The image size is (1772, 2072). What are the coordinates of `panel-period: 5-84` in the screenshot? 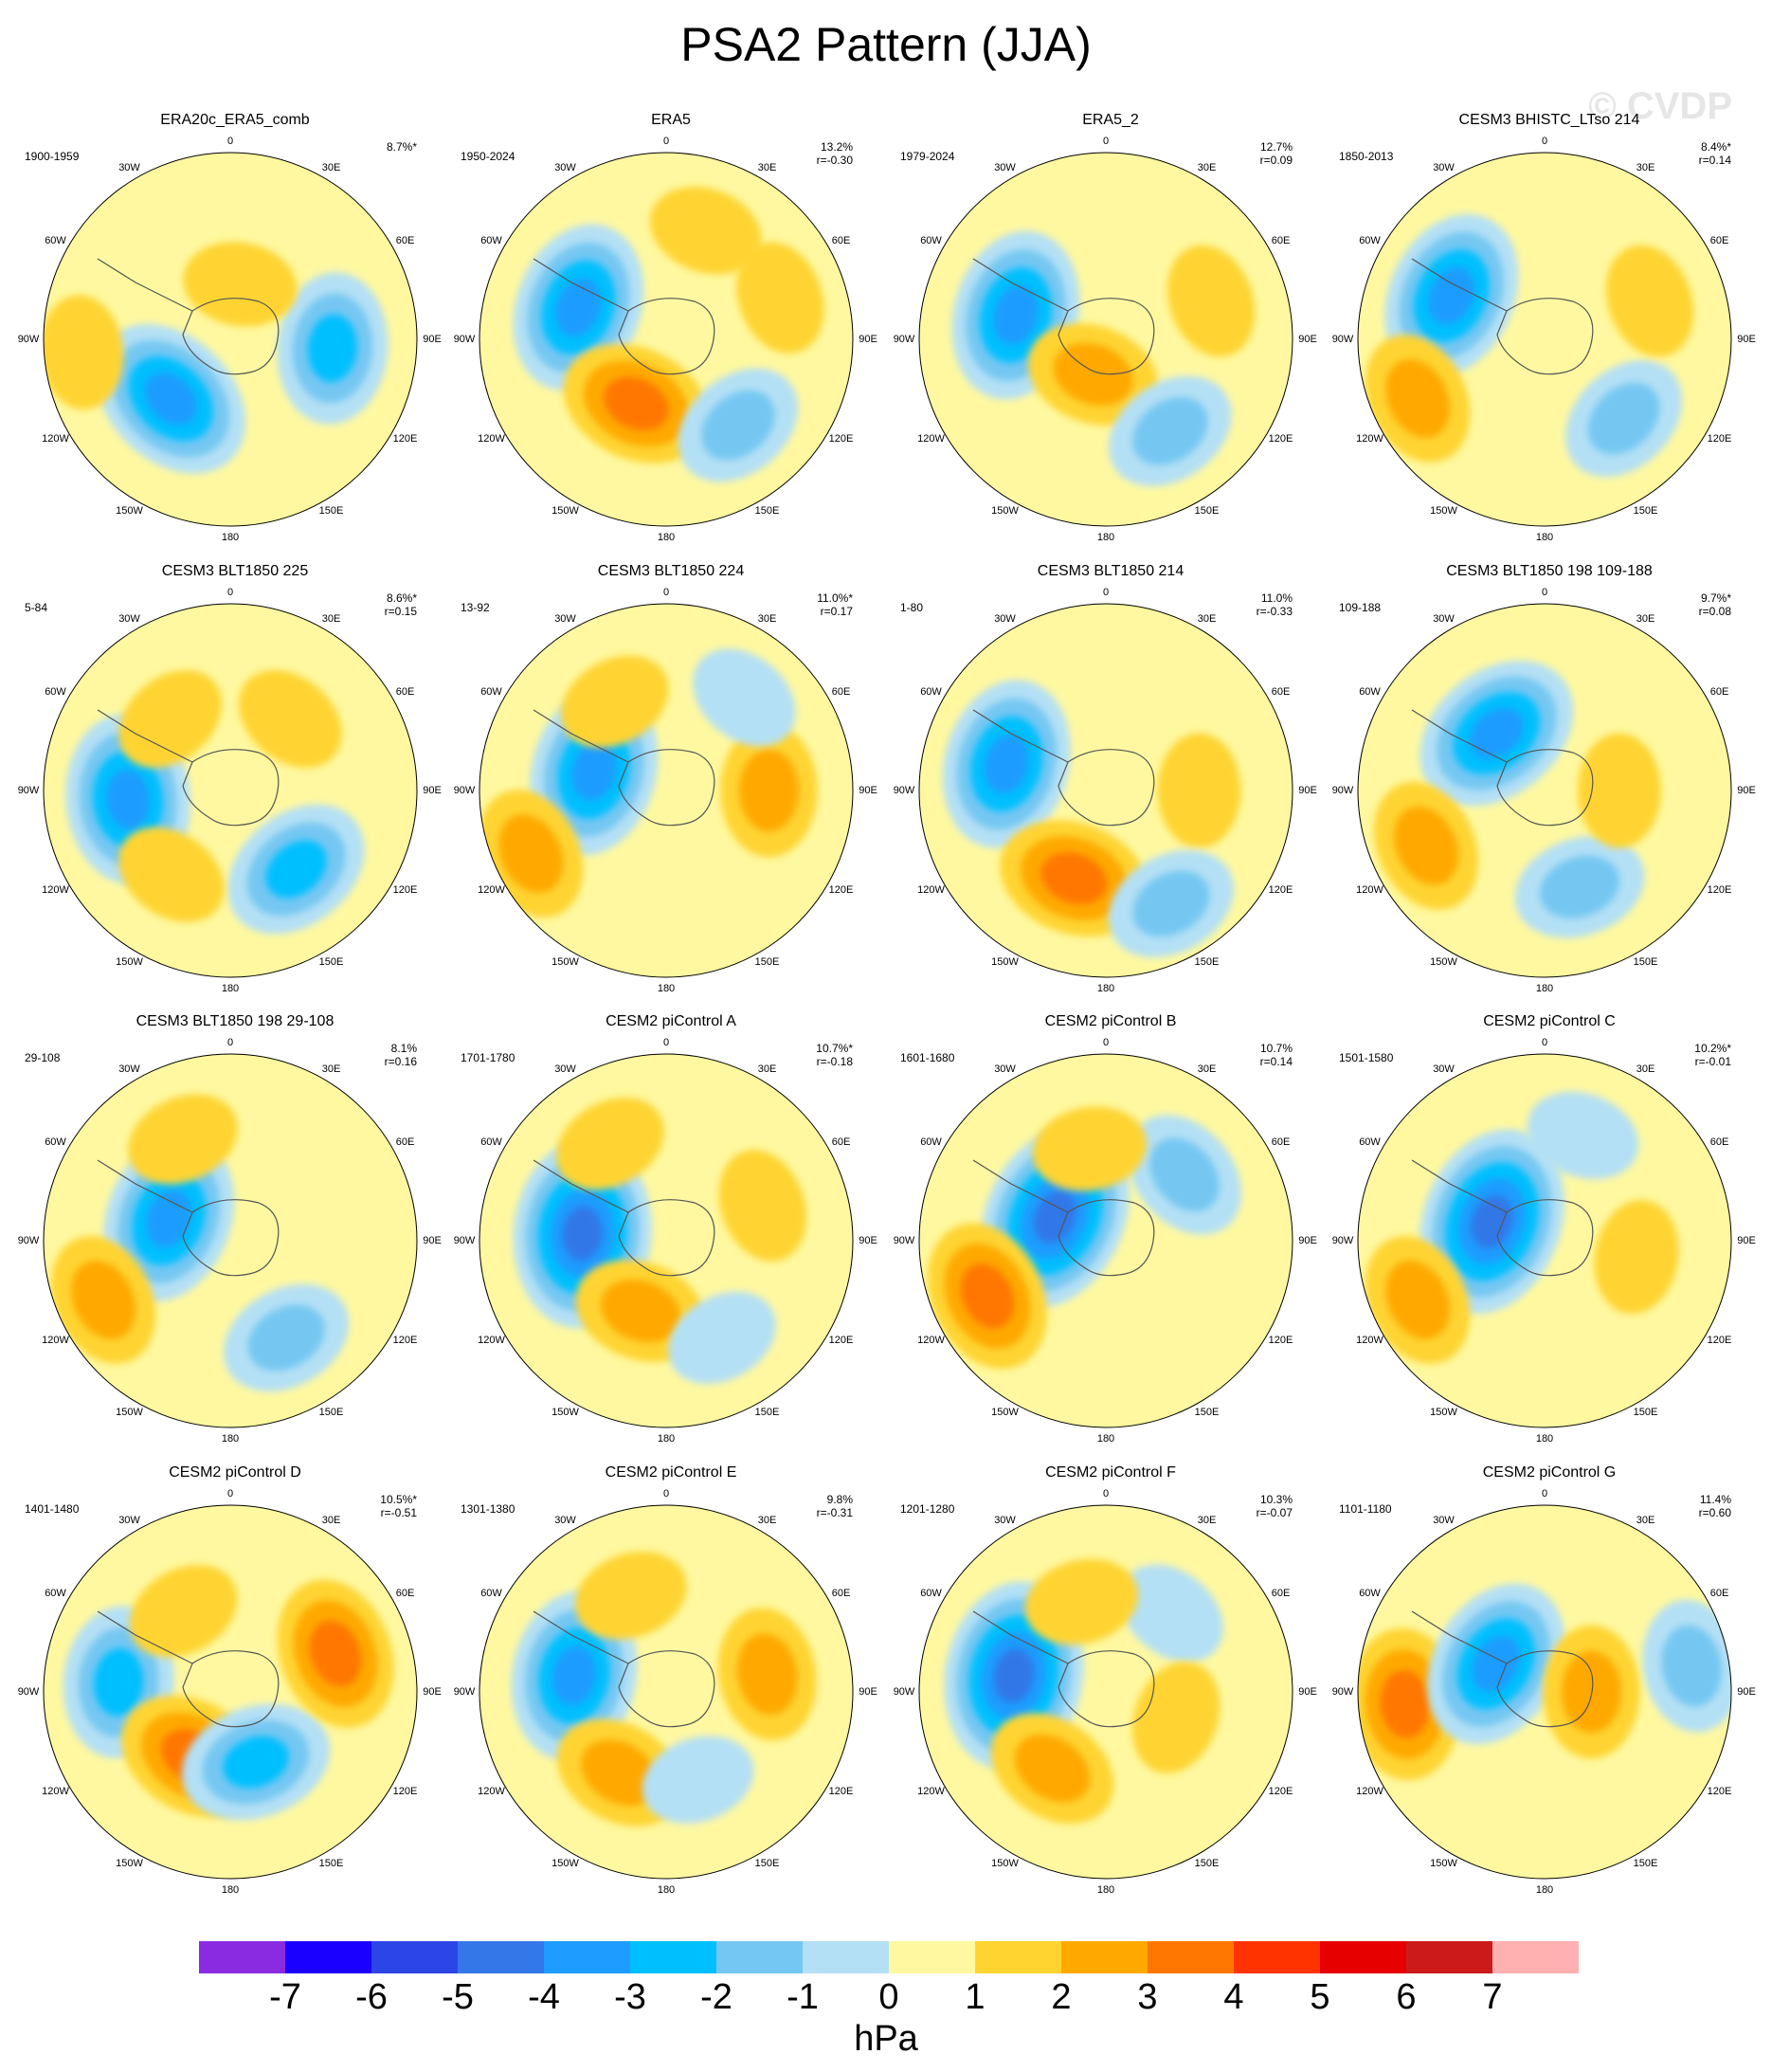 It's located at (36, 608).